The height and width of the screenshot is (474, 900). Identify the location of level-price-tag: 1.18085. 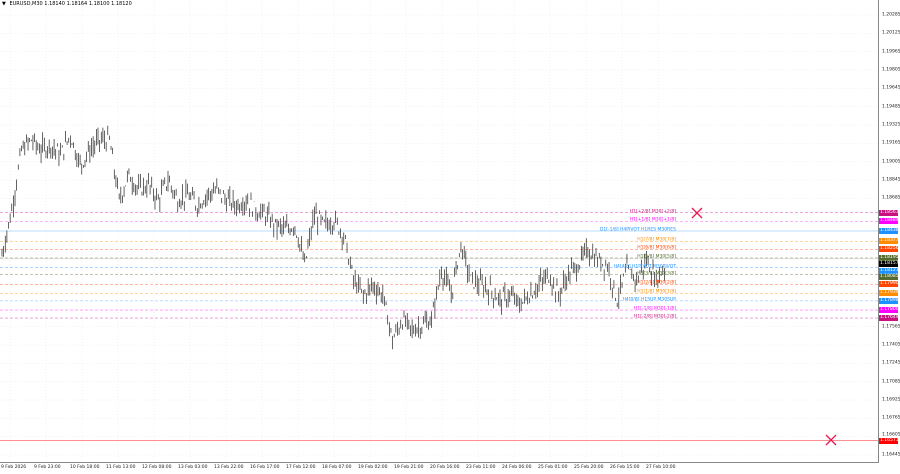
(889, 277).